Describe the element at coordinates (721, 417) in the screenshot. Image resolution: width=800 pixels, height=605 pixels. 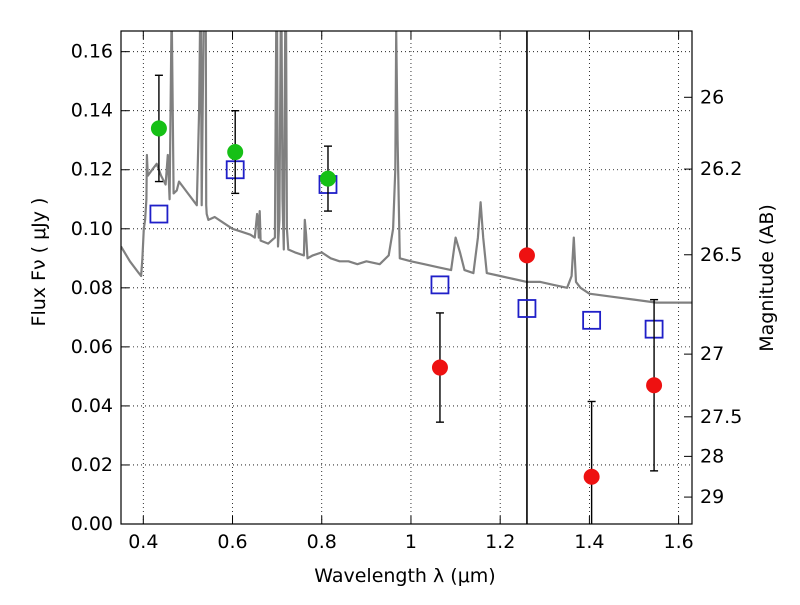
I see `y2-tick-label: 27.5` at that location.